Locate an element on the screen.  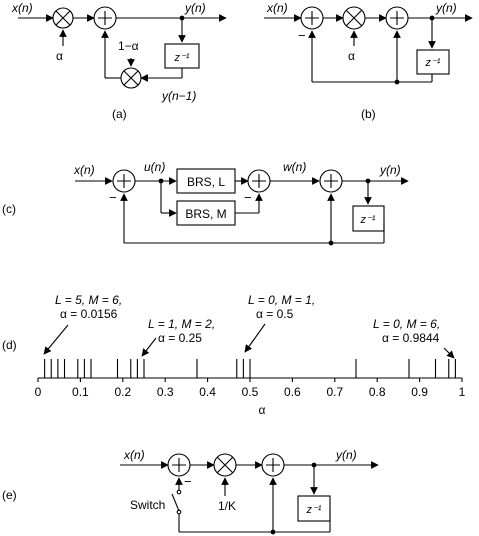
tick-label: 0.6 is located at coordinates (292, 392).